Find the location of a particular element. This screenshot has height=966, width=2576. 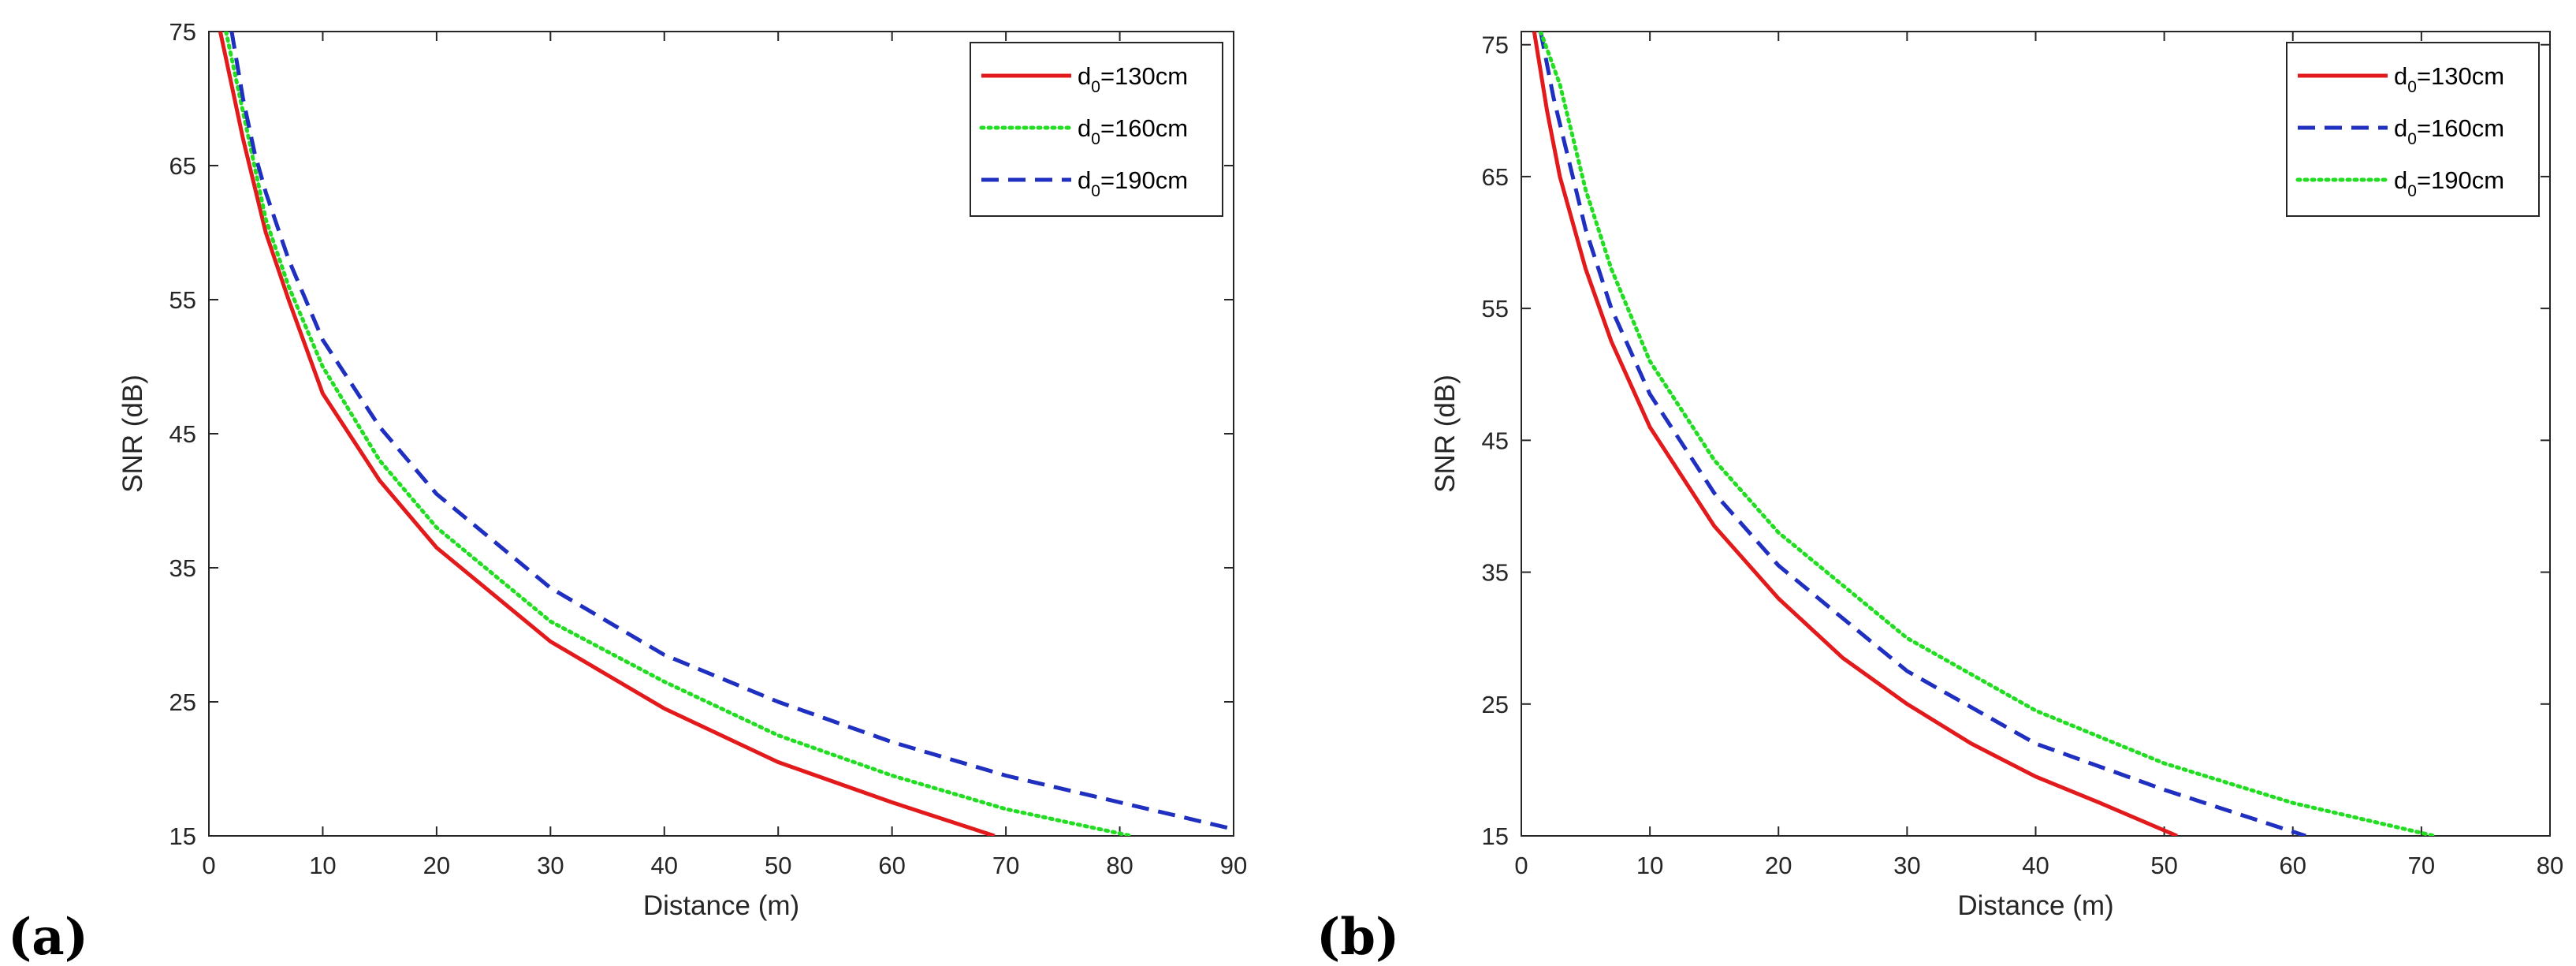

panel-label: (b) is located at coordinates (1357, 937).